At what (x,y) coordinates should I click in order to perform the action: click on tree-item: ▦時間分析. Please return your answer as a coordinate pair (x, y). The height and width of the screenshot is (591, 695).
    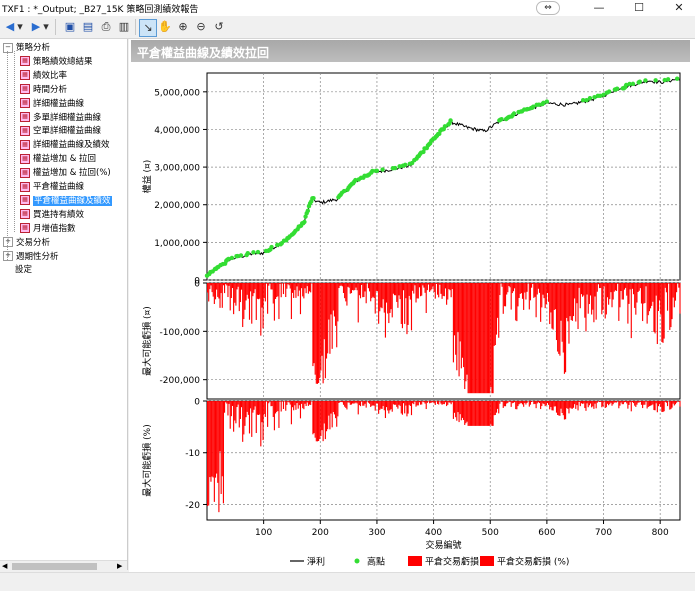
    Looking at the image, I should click on (43, 90).